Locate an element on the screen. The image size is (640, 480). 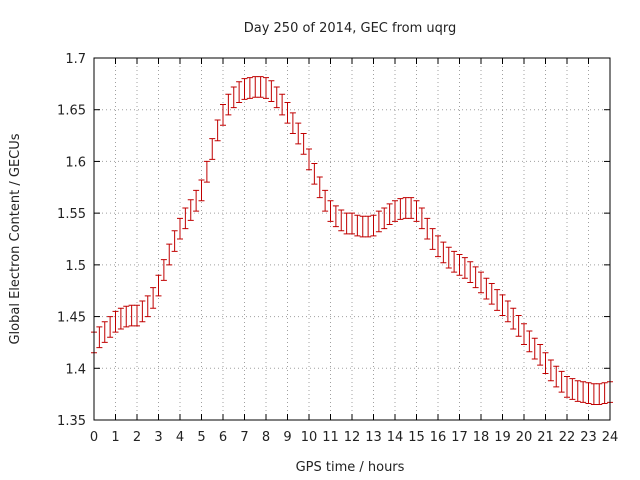
x-tick-label: 4 is located at coordinates (180, 437).